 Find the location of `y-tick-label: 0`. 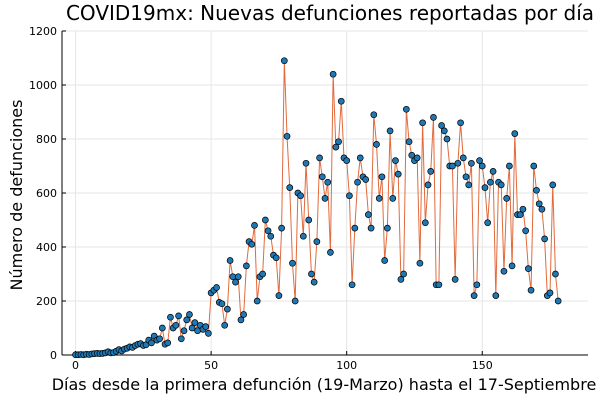

y-tick-label: 0 is located at coordinates (53, 355).